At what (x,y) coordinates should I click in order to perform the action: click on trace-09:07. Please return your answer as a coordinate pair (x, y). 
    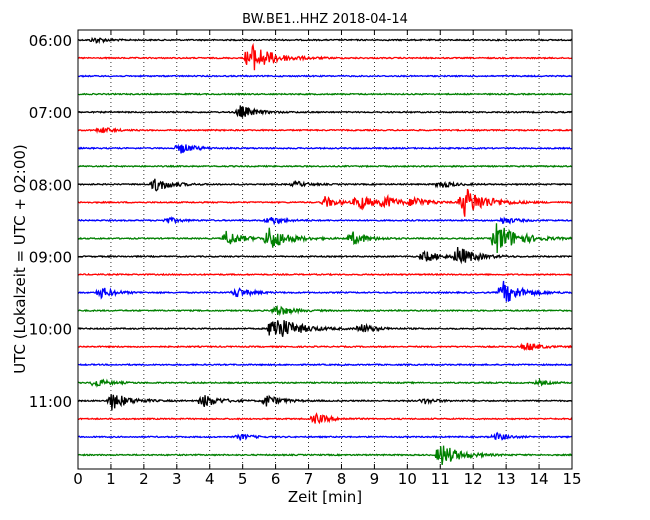
    Looking at the image, I should click on (325, 274).